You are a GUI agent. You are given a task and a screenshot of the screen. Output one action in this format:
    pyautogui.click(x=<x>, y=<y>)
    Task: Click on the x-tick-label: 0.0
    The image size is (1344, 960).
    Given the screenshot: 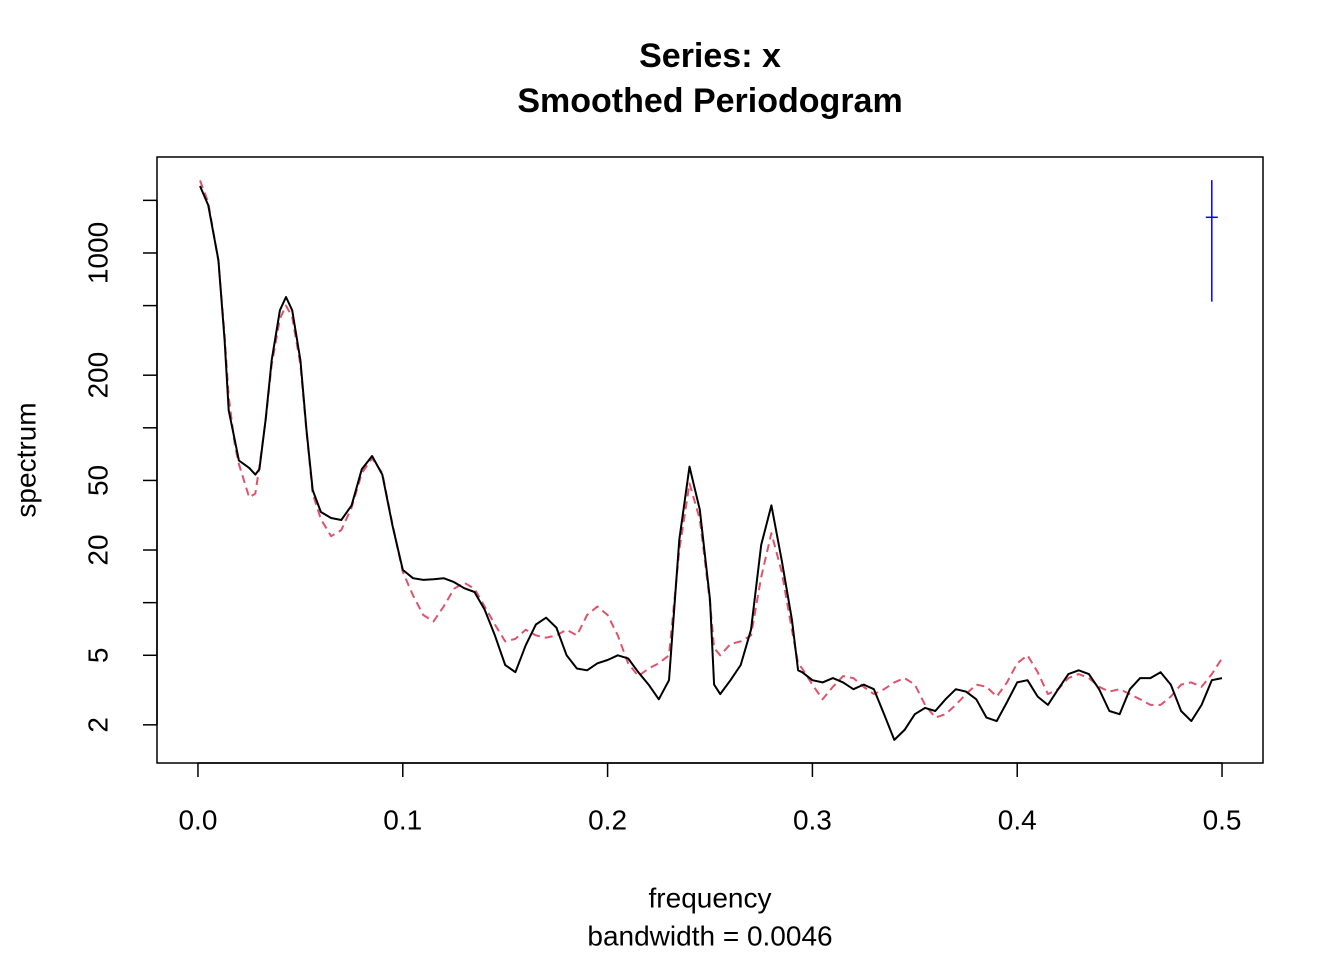 What is the action you would take?
    pyautogui.click(x=197, y=819)
    